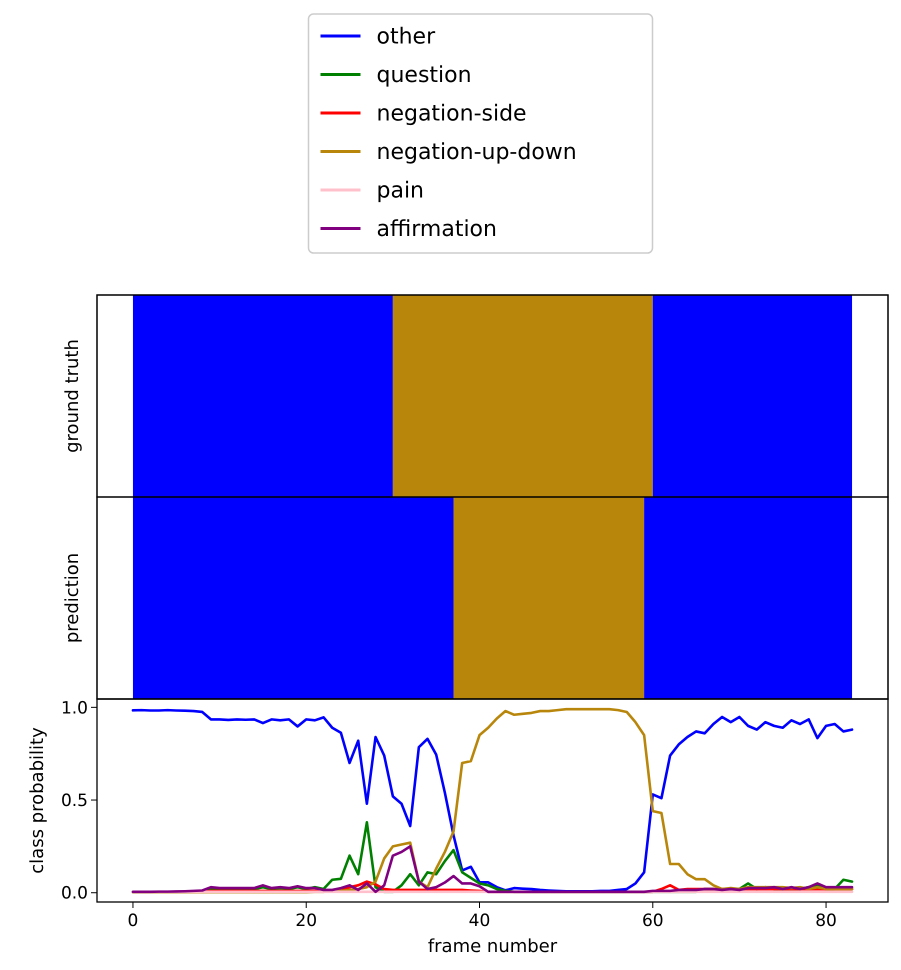  What do you see at coordinates (424, 75) in the screenshot?
I see `legend-label: question` at bounding box center [424, 75].